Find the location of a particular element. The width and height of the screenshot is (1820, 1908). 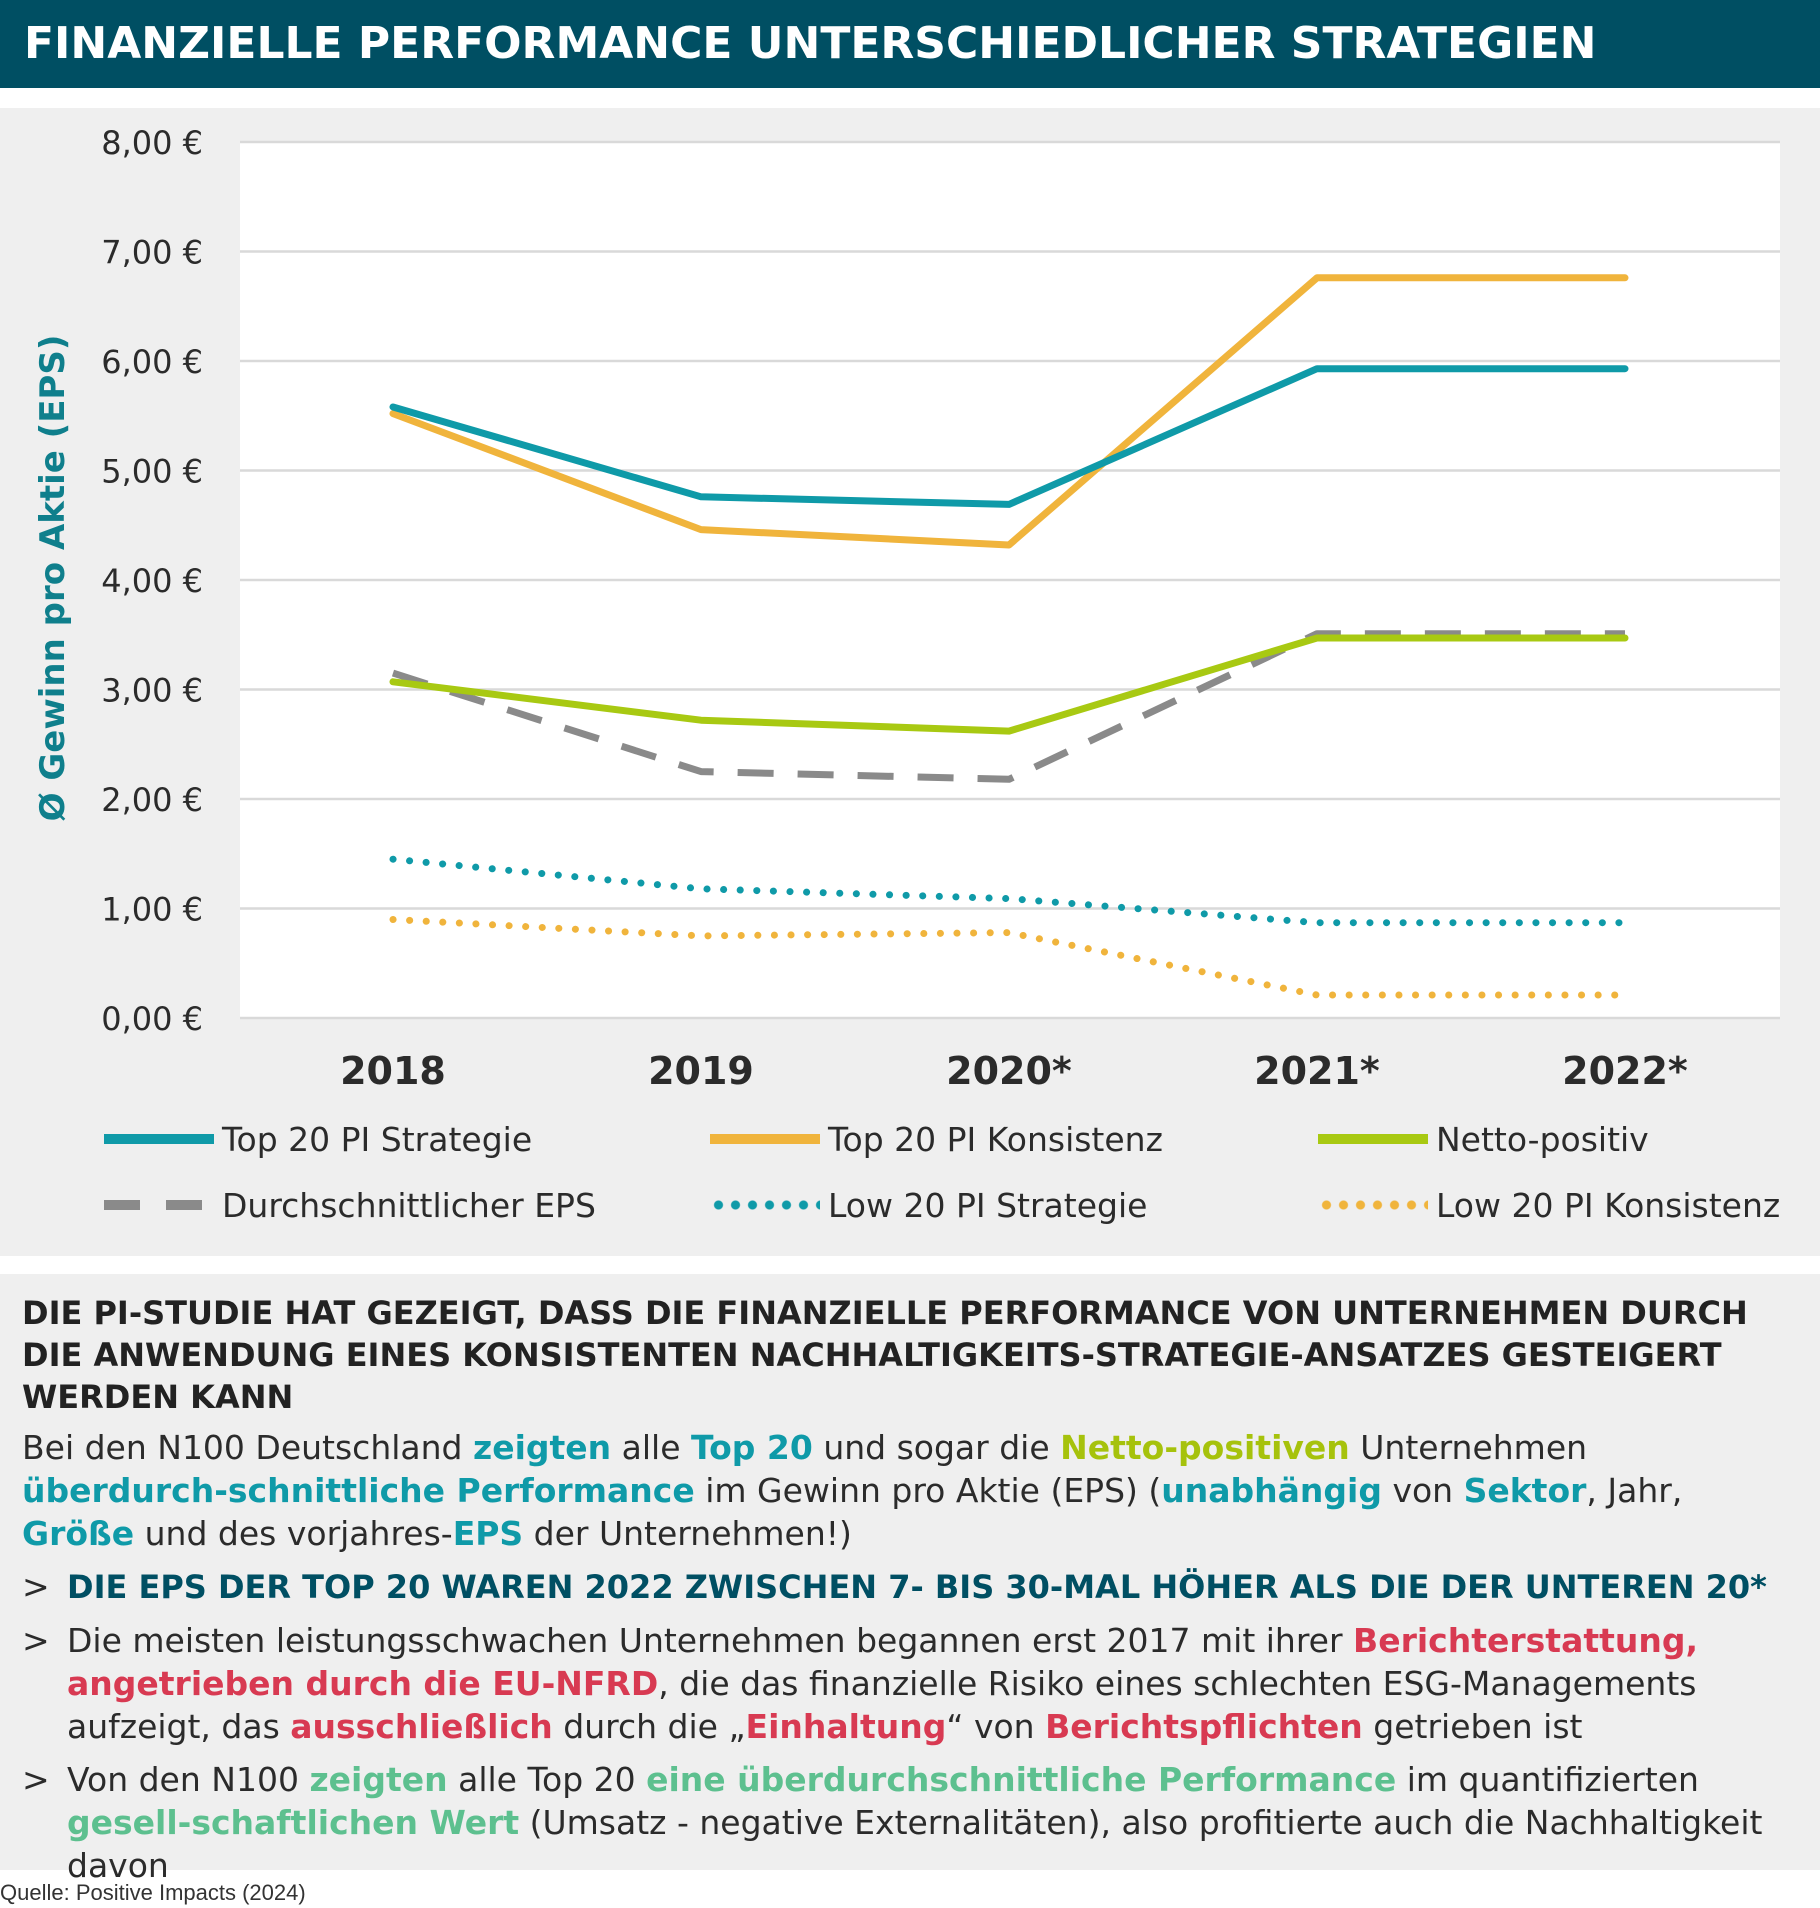

legend-item-top20-strategie: Top 20 PI Strategie is located at coordinates (318, 1139).